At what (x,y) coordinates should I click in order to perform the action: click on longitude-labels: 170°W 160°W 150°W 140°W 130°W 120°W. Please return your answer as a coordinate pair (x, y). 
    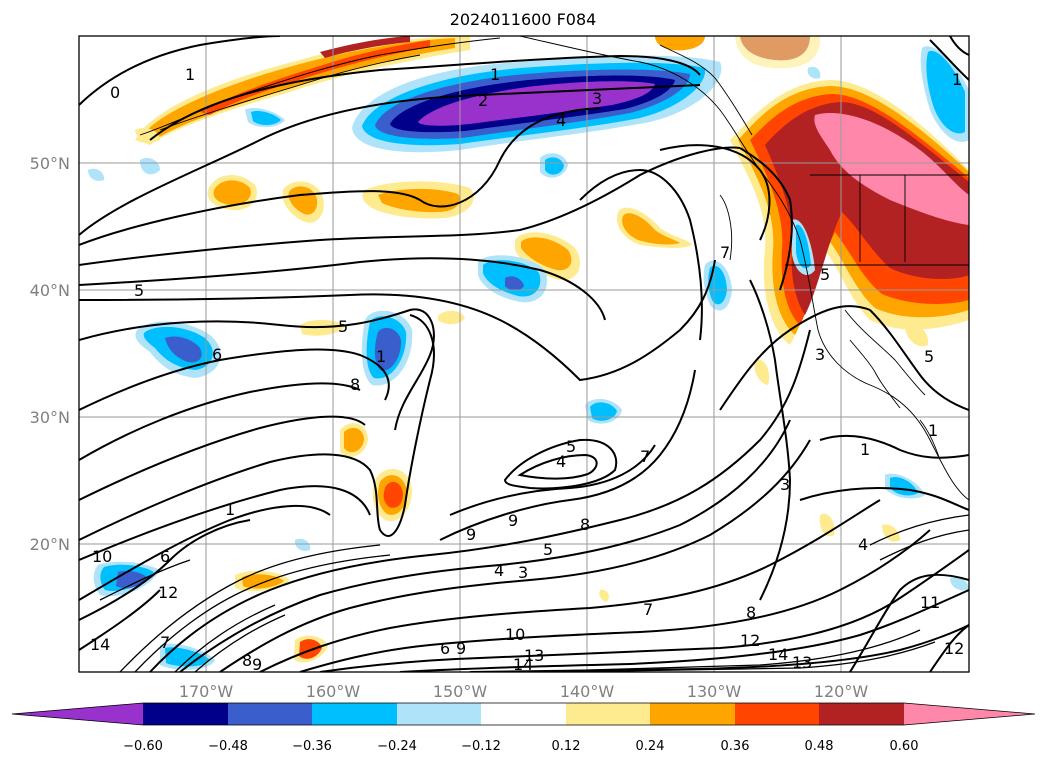
    Looking at the image, I should click on (524, 691).